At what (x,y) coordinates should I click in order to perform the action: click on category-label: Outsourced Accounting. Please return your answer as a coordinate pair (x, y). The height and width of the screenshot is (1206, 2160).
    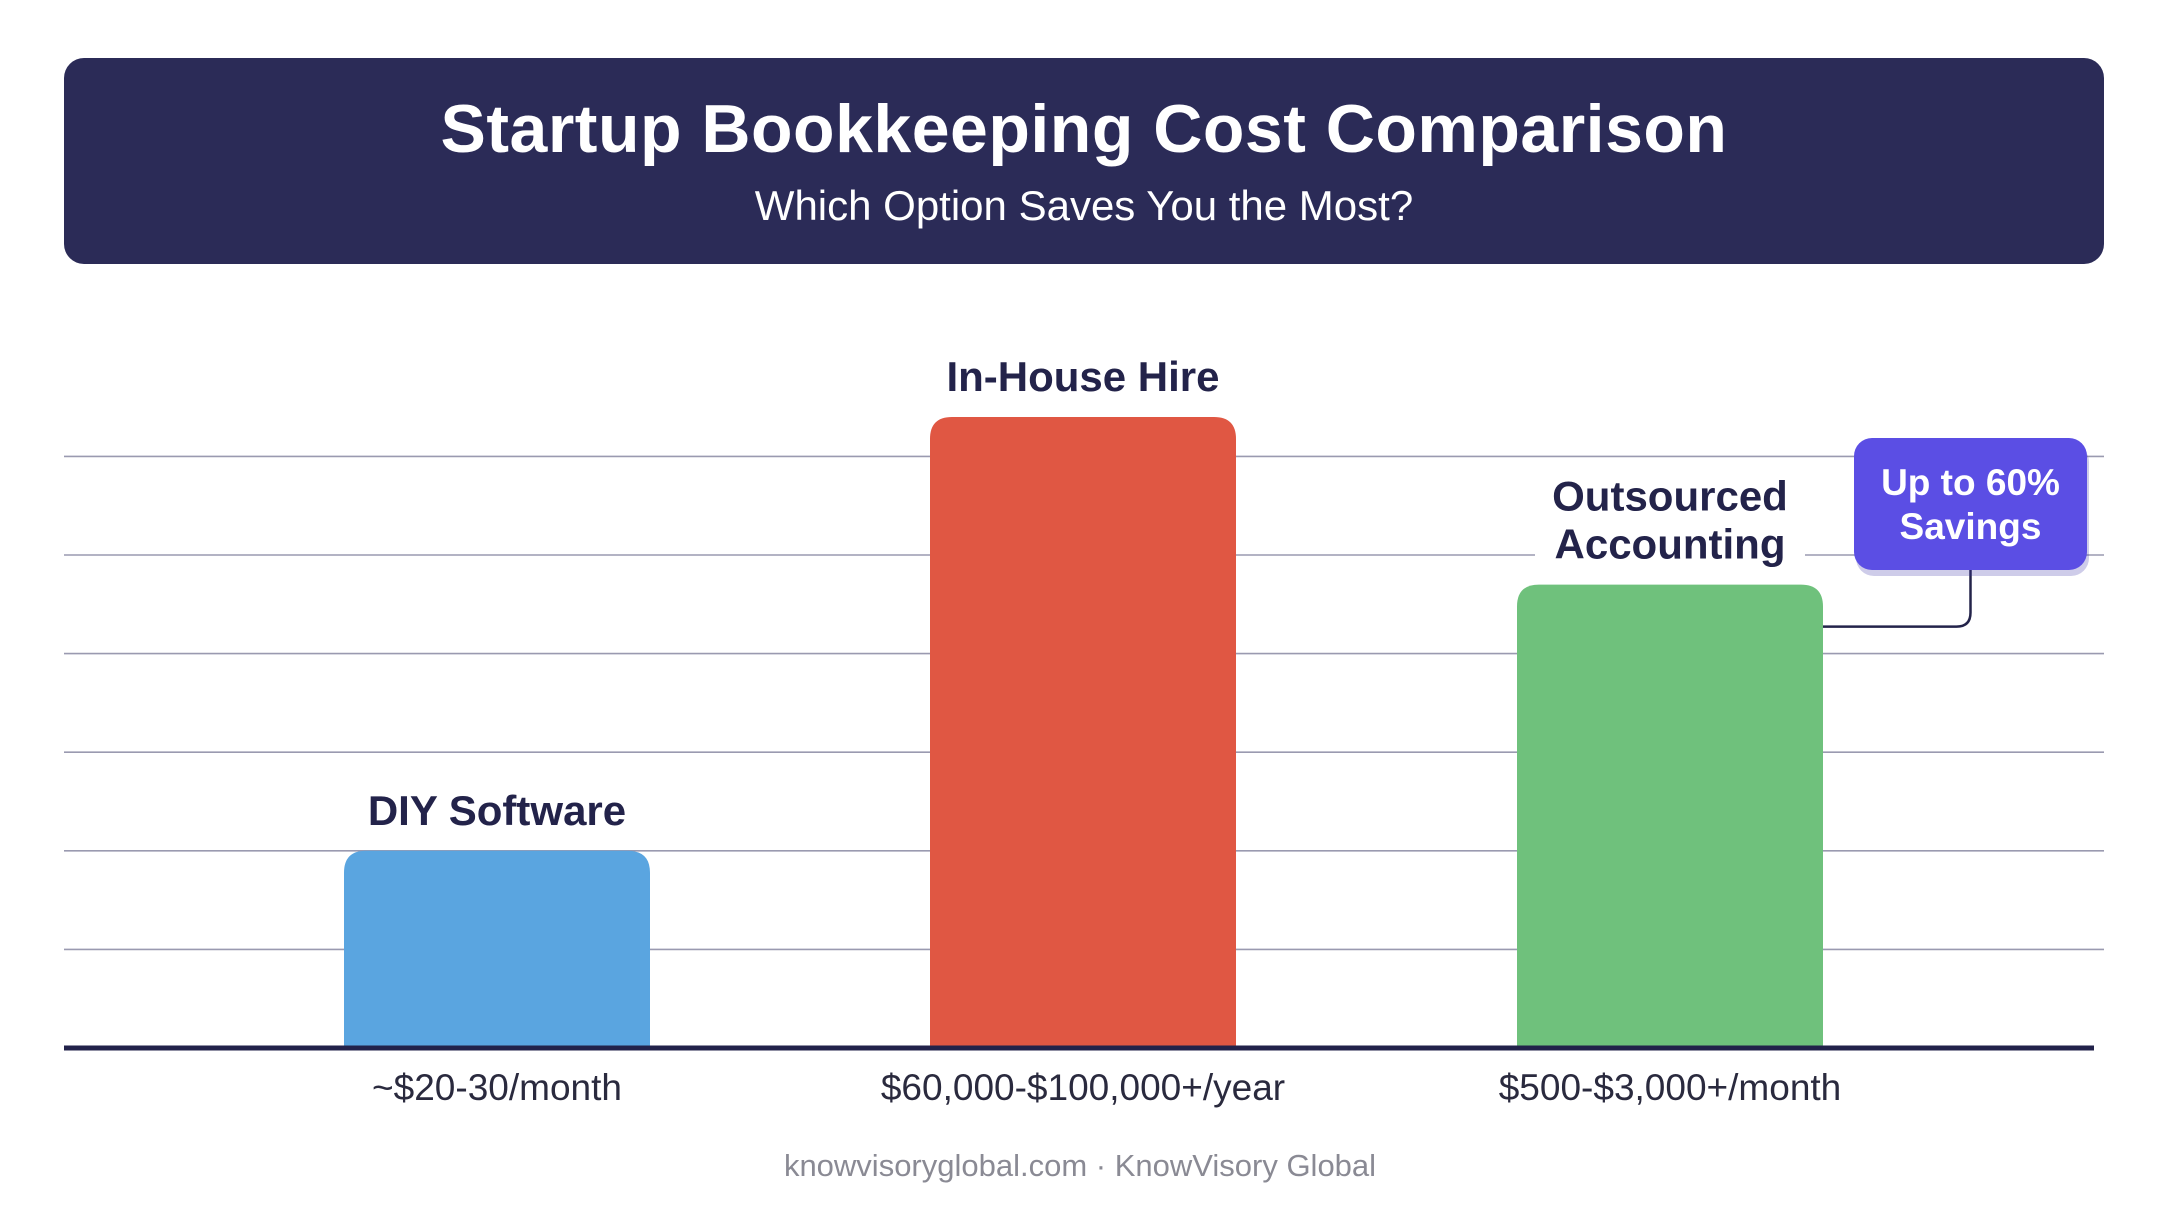
    Looking at the image, I should click on (1670, 520).